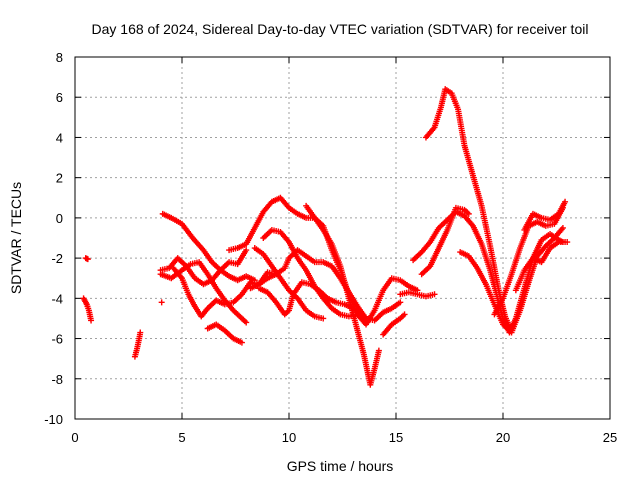 This screenshot has height=480, width=640. Describe the element at coordinates (445, 241) in the screenshot. I see `series-sat-s` at that location.